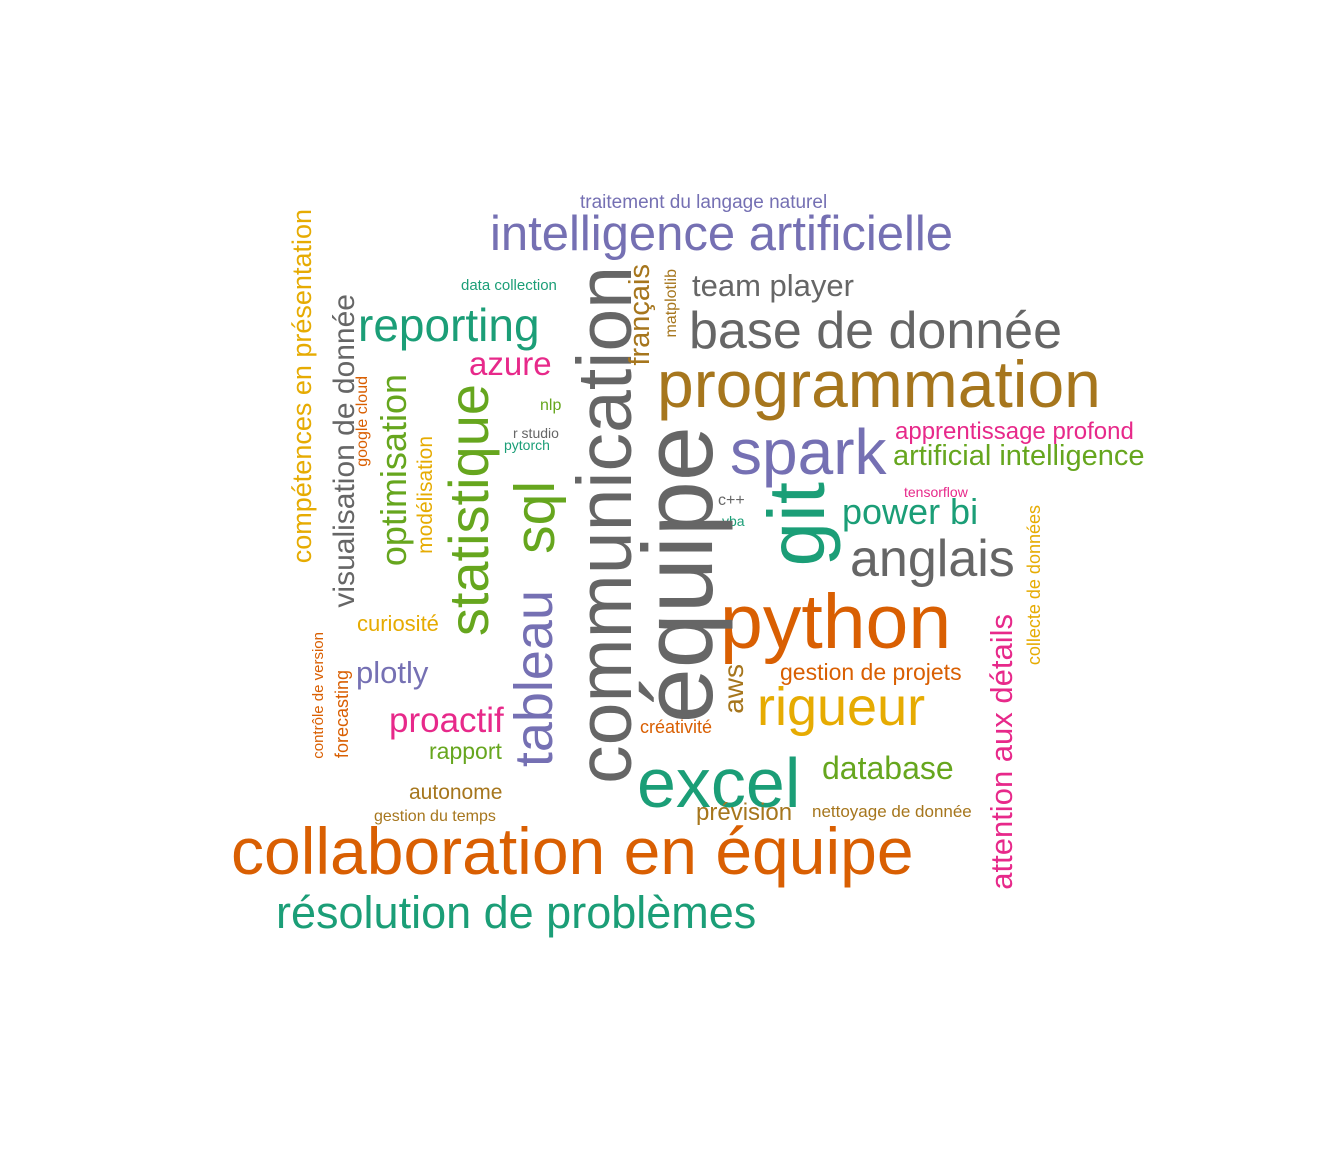 This screenshot has height=1152, width=1344. I want to click on word-sql: sql, so click(535, 517).